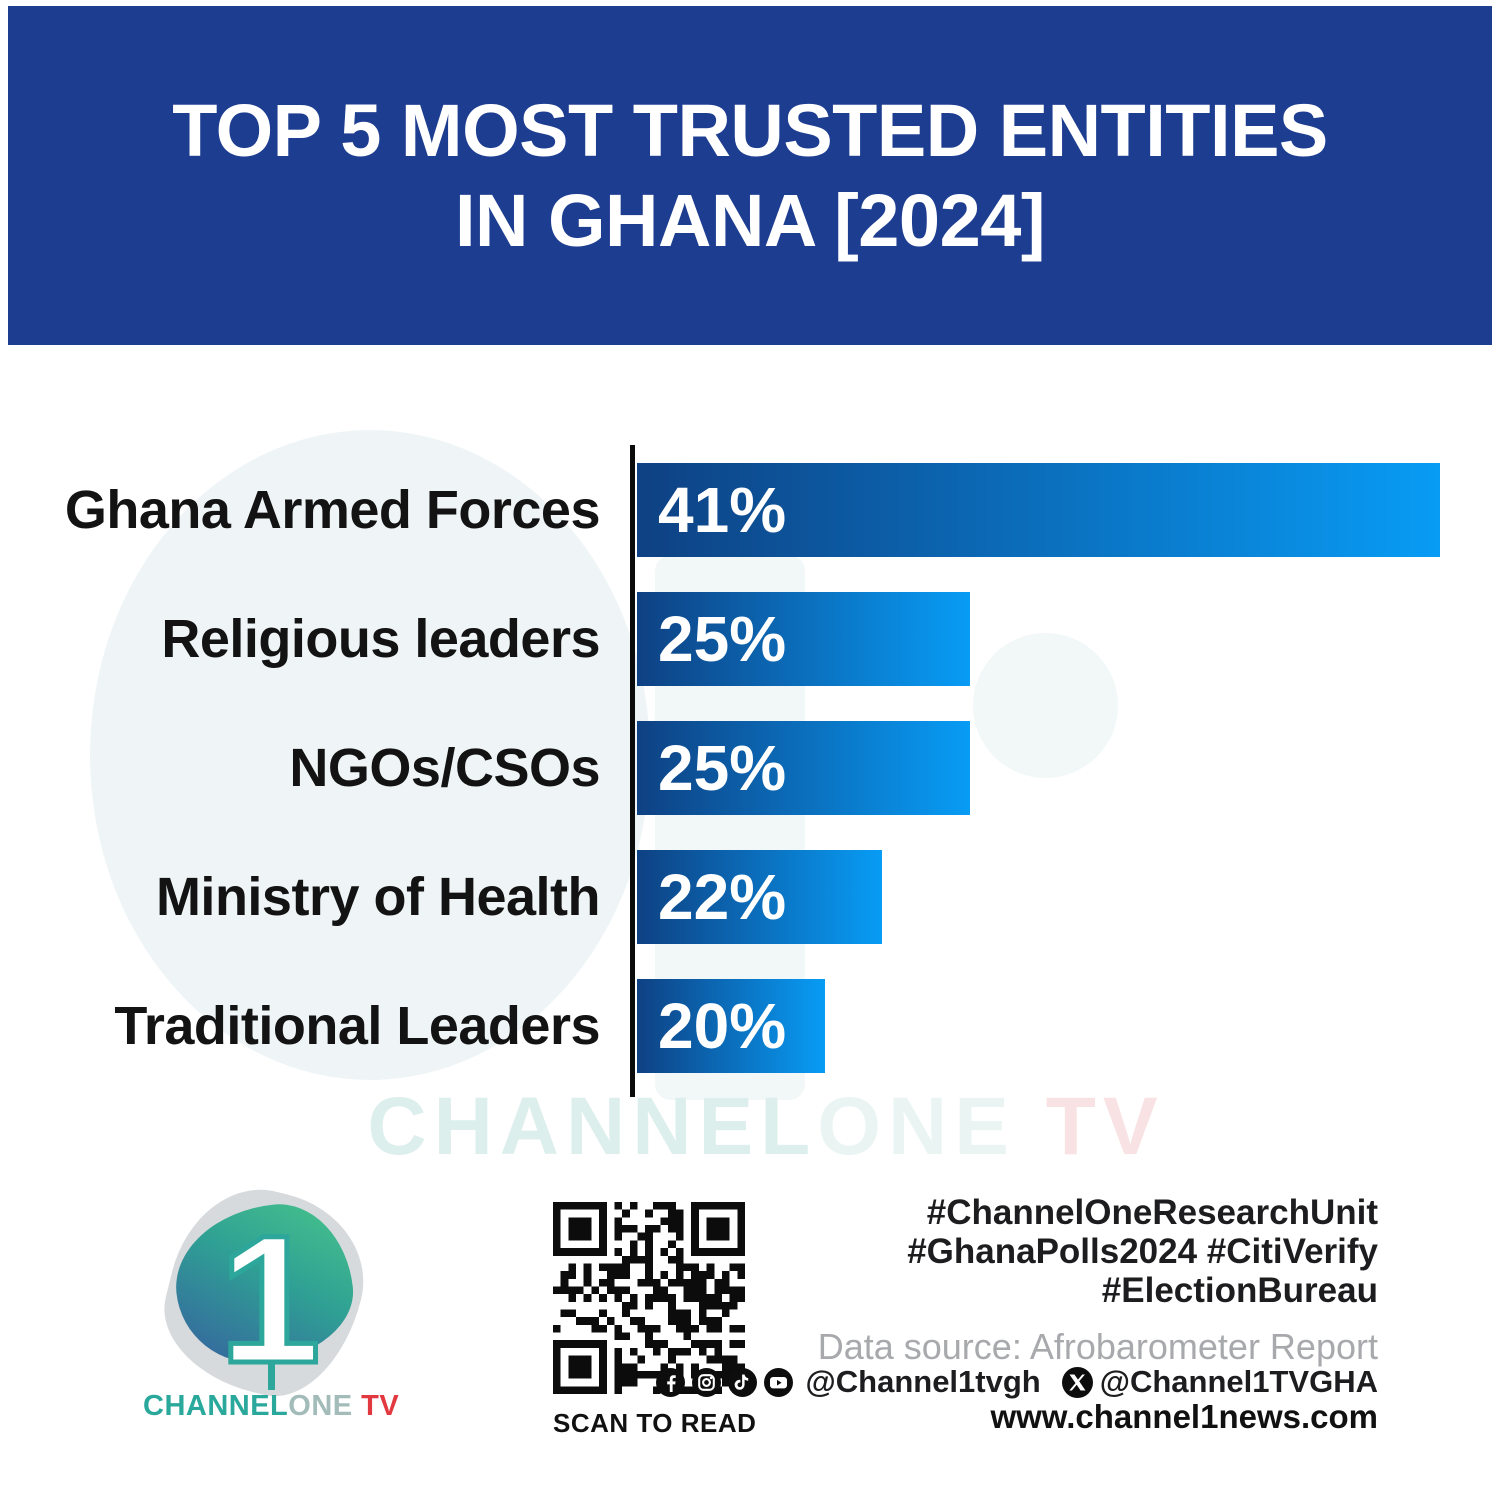  I want to click on logo-numeral: 1, so click(270, 1299).